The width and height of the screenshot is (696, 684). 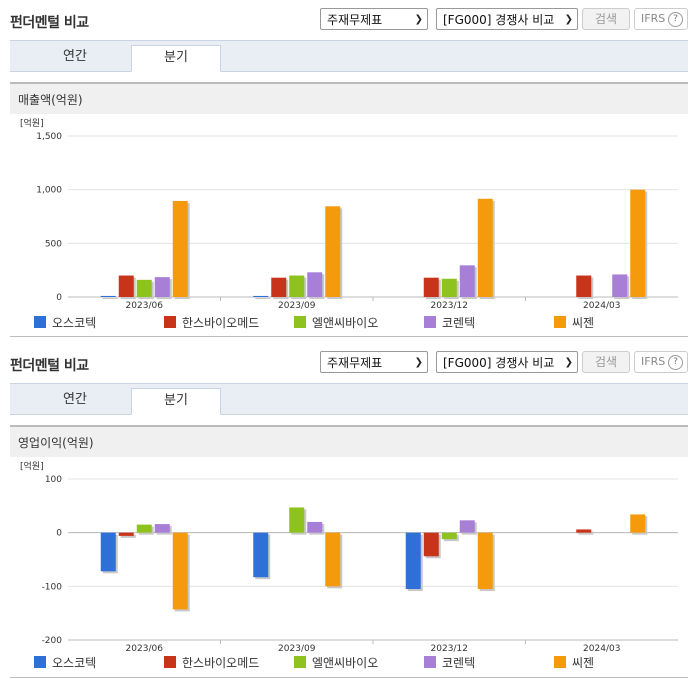 I want to click on period-tabs: 연간 분기, so click(x=349, y=56).